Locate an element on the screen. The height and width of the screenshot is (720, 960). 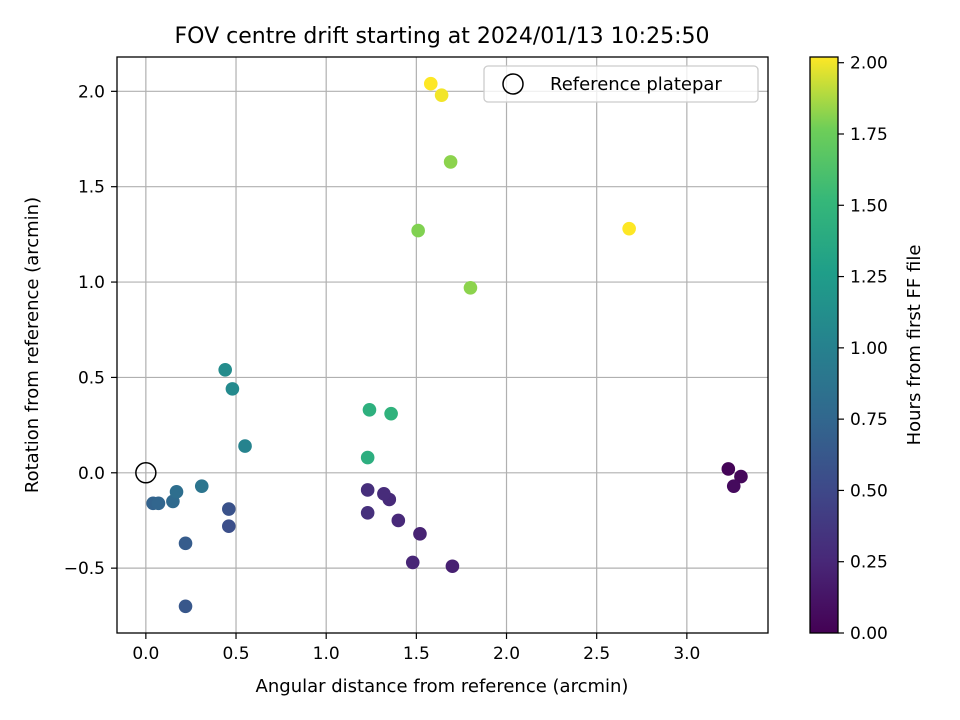
legend-box is located at coordinates (621, 84).